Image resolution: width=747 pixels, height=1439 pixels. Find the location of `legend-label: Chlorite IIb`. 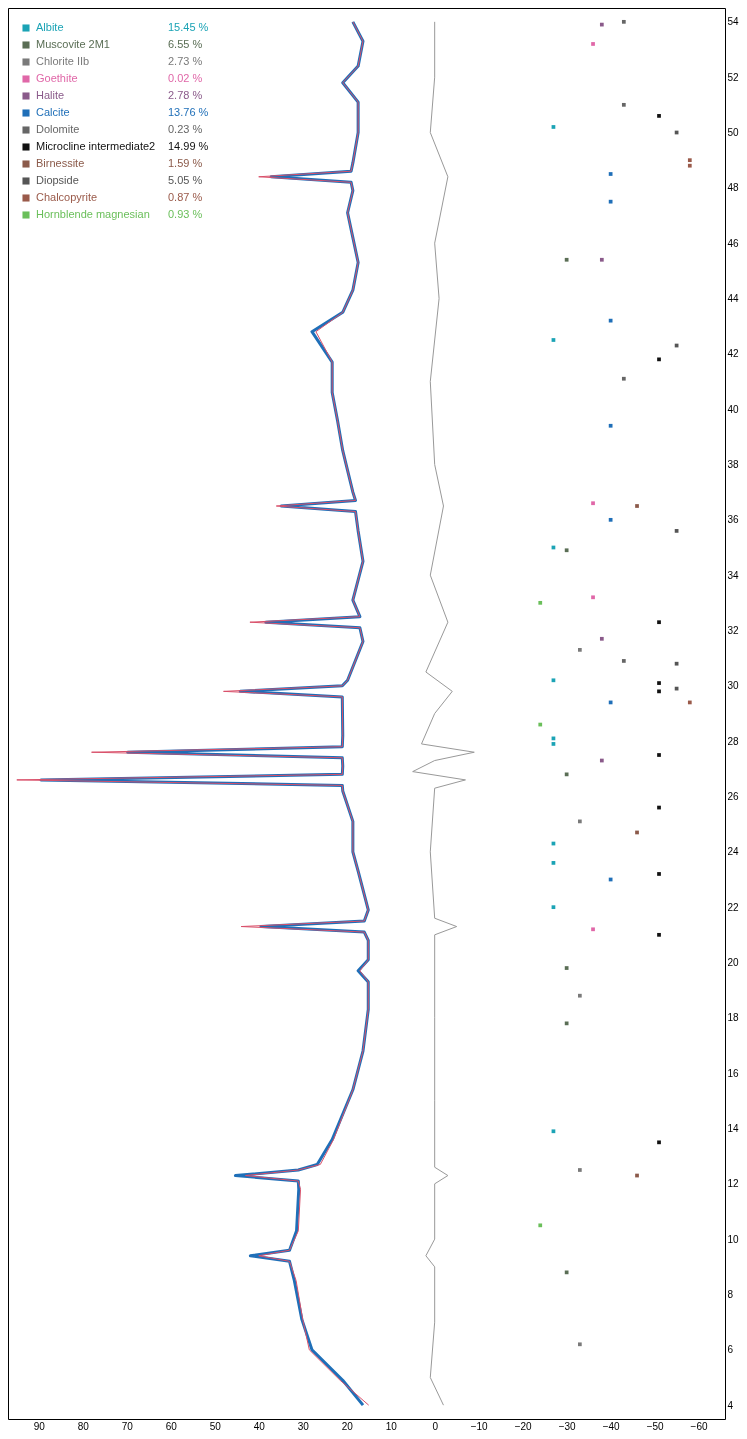

legend-label: Chlorite IIb is located at coordinates (63, 61).